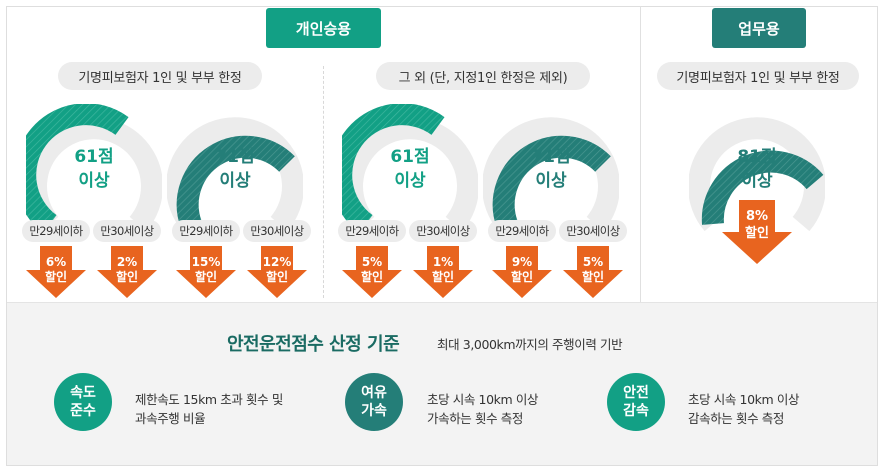 Image resolution: width=886 pixels, height=472 pixels. I want to click on discount-value: 1%, so click(443, 262).